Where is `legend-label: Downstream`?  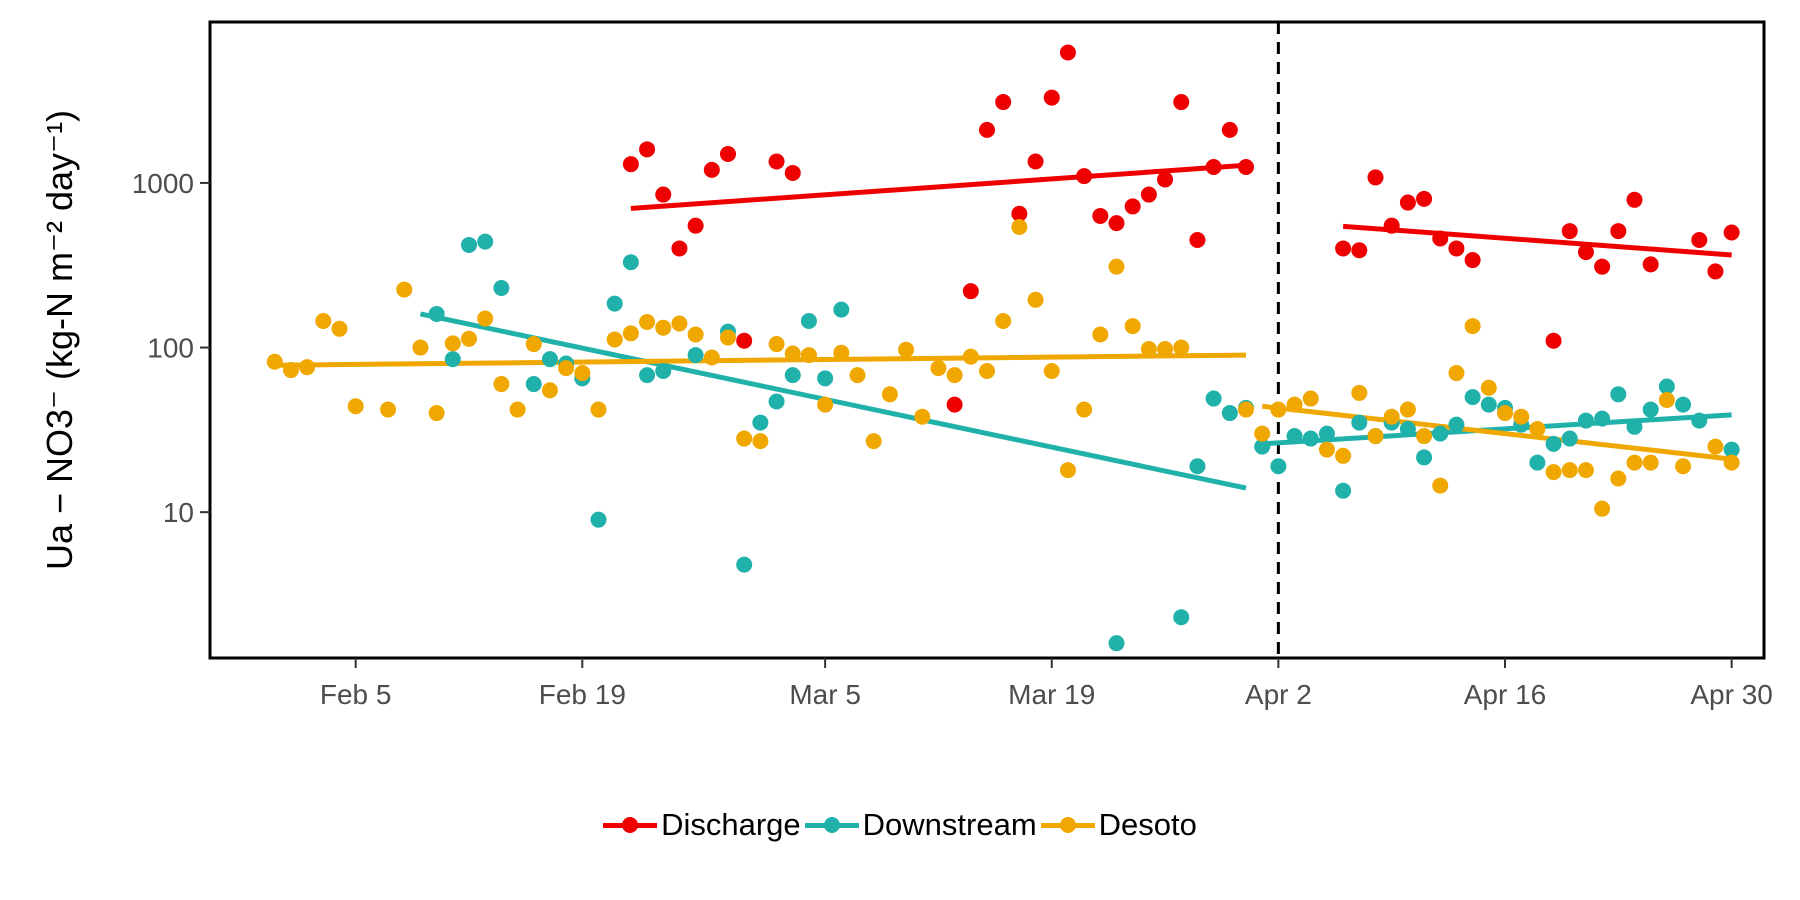 legend-label: Downstream is located at coordinates (949, 824).